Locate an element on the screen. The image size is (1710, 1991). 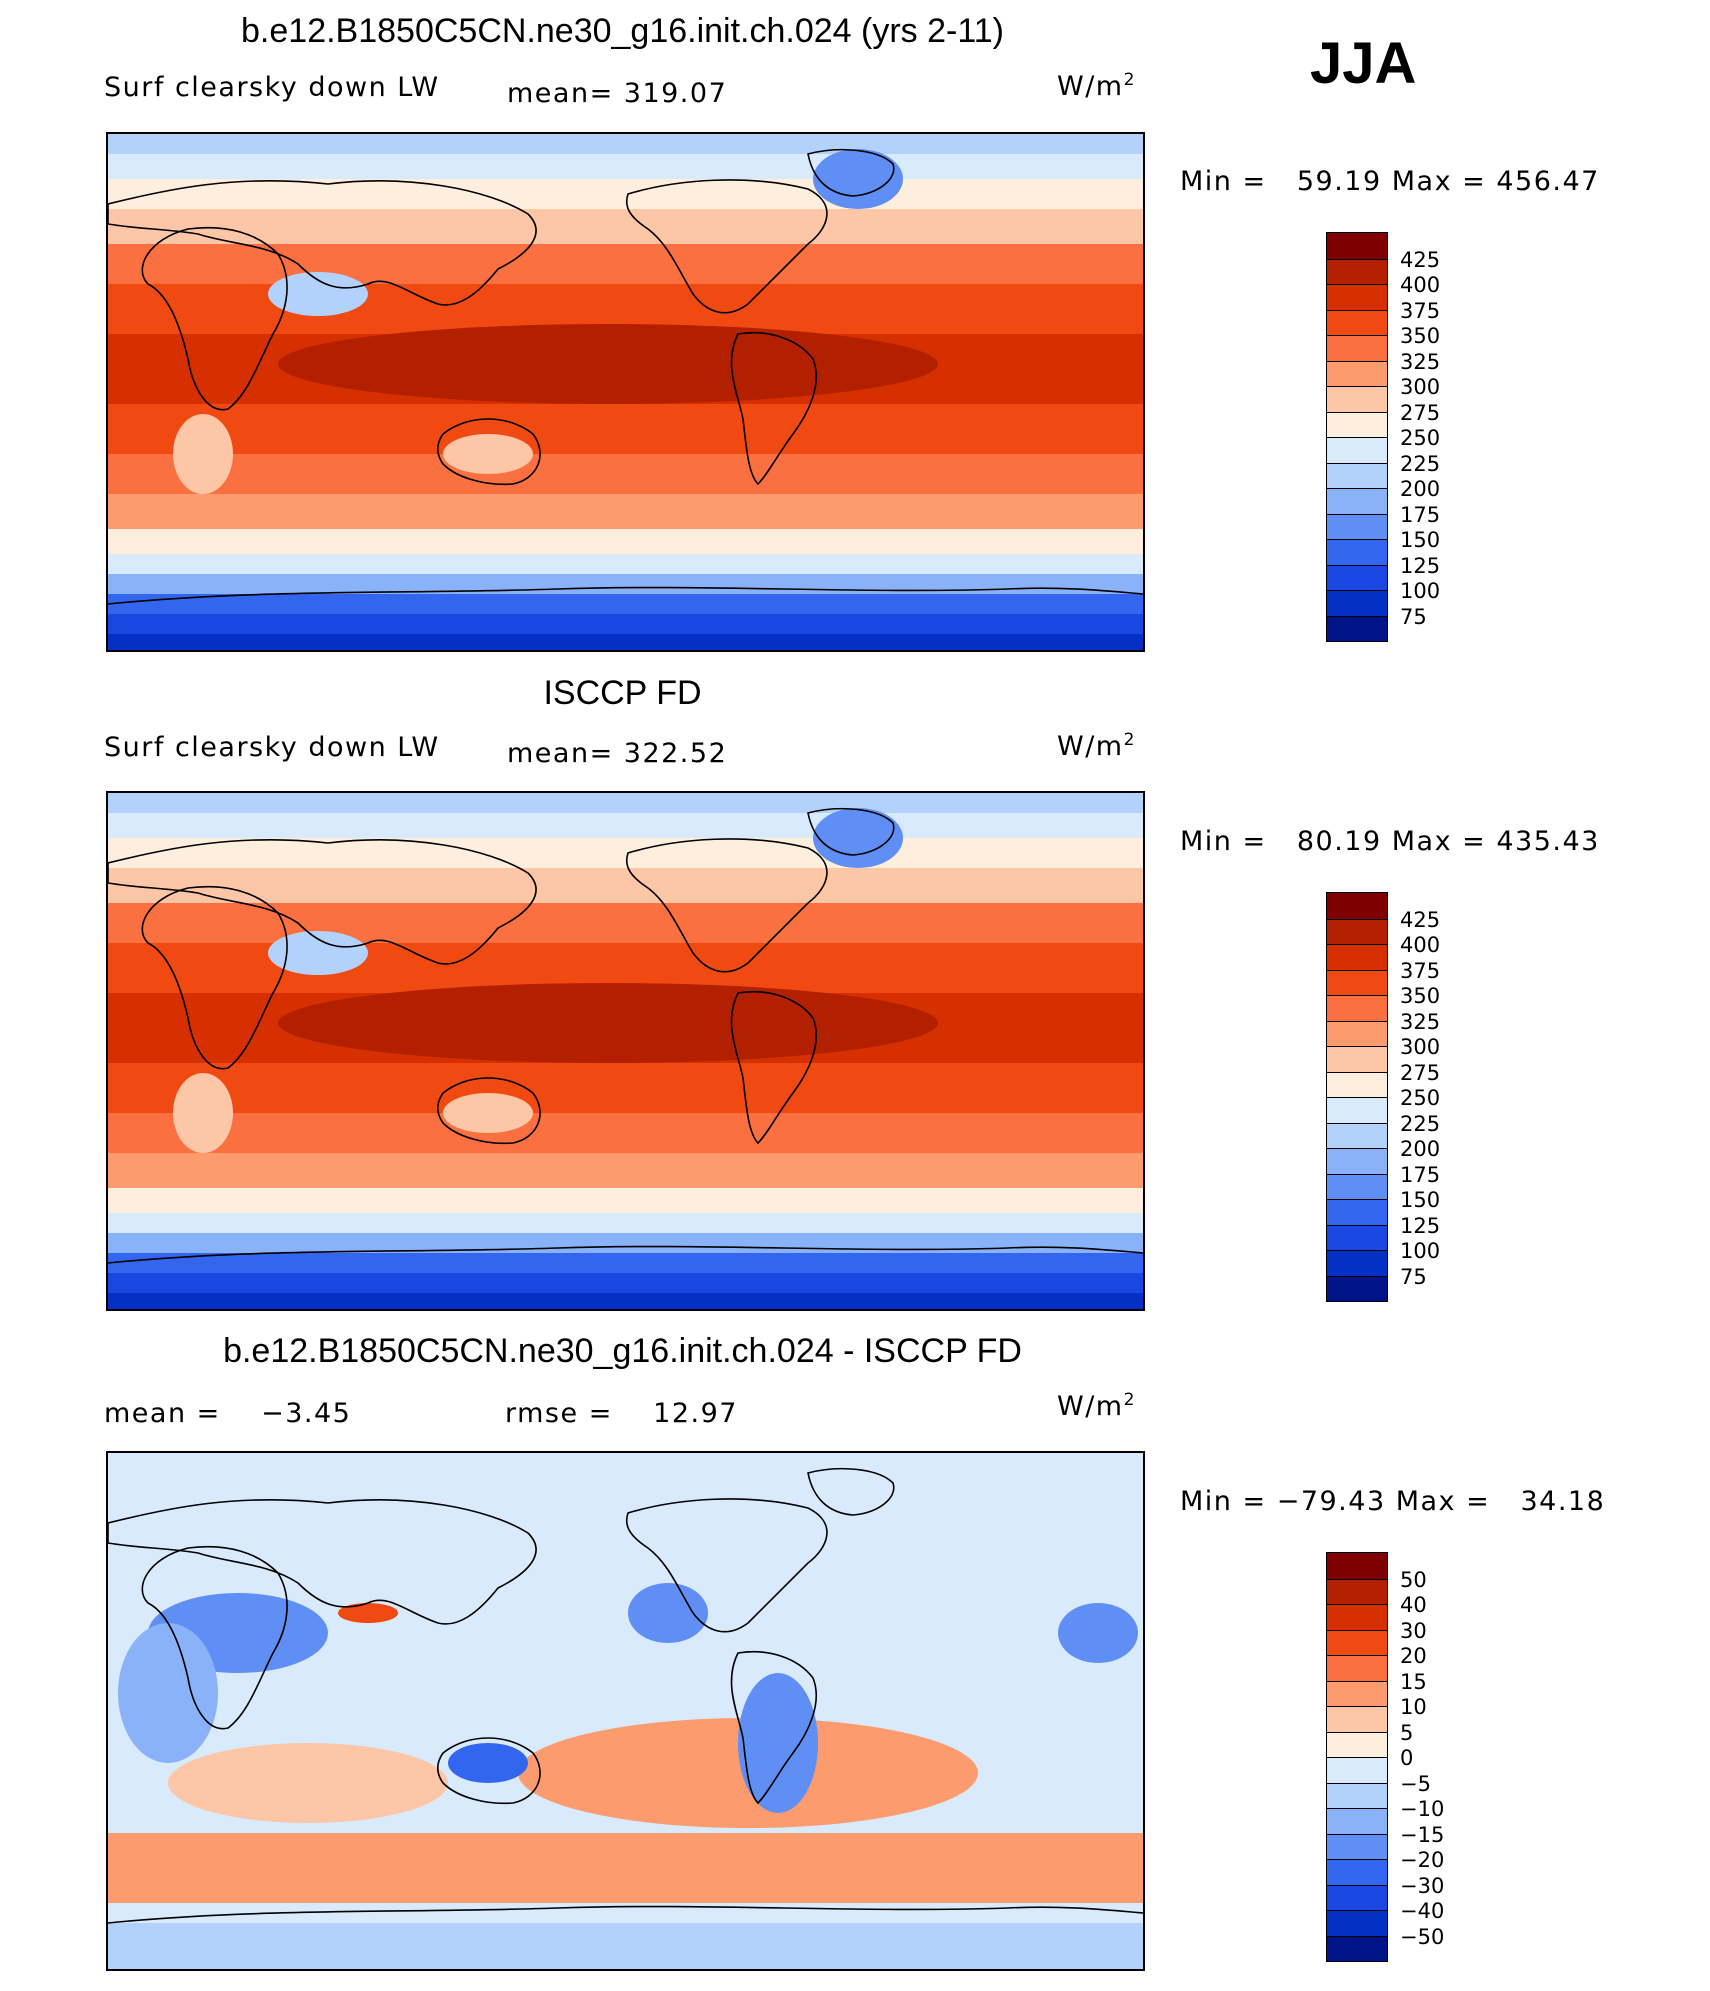
panel1-variable-label: Surf clearsky down LW is located at coordinates (272, 87).